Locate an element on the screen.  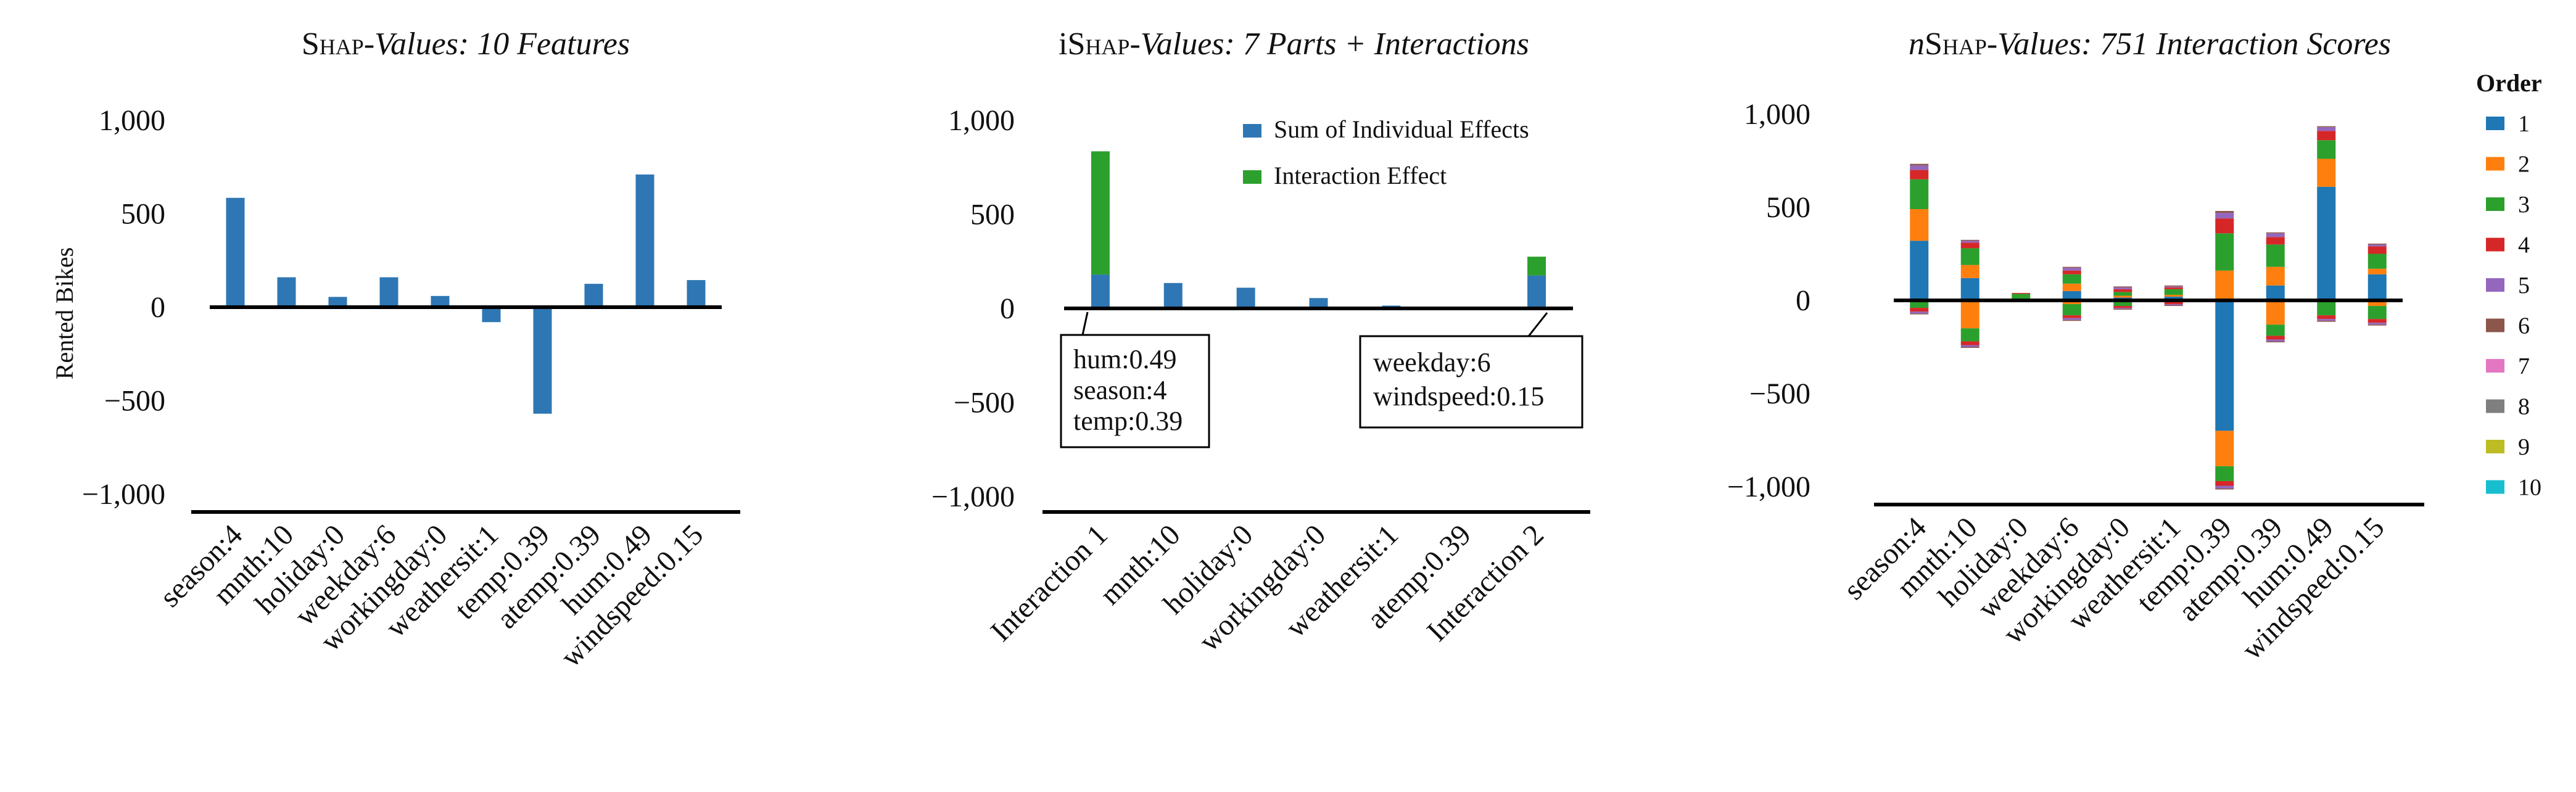
bar-temp-0-39-order-6-pos is located at coordinates (2224, 212).